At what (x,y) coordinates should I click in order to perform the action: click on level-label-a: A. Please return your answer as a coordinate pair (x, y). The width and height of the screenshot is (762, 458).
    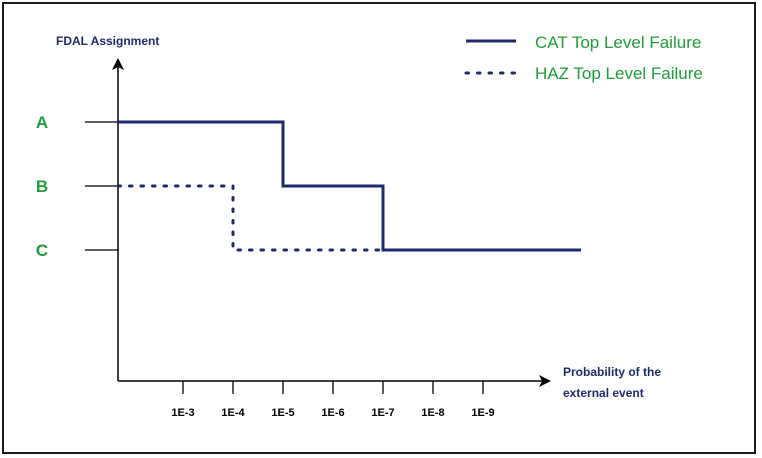
    Looking at the image, I should click on (42, 122).